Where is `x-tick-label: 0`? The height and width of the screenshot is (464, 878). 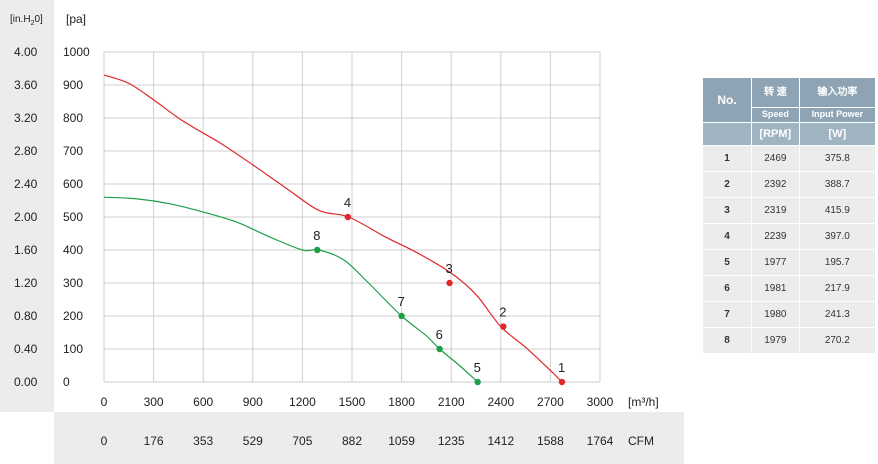
x-tick-label: 0 is located at coordinates (104, 402).